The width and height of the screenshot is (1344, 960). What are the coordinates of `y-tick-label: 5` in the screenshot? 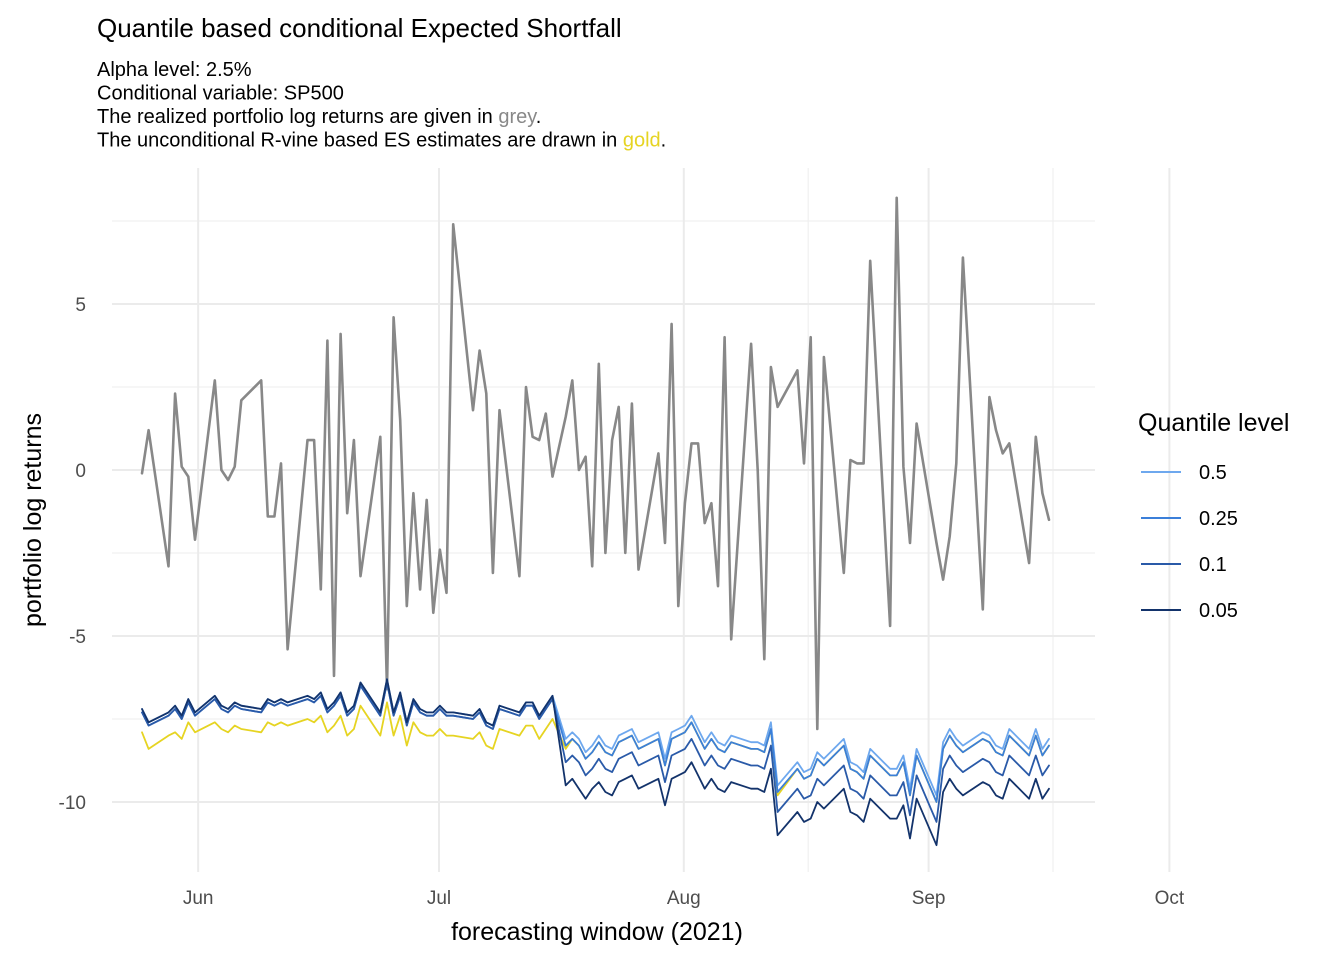 It's located at (80, 305).